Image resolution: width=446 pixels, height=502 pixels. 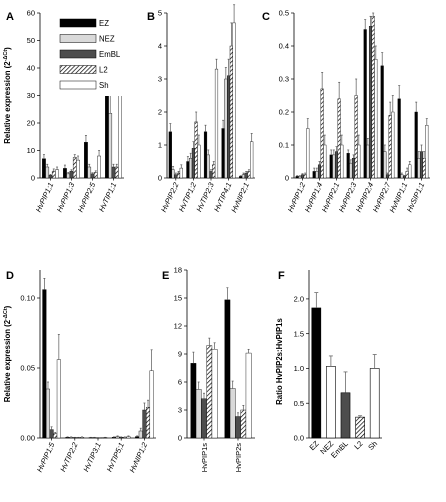 What do you see at coordinates (78, 85) in the screenshot?
I see `legend-swatch-Sh` at bounding box center [78, 85].